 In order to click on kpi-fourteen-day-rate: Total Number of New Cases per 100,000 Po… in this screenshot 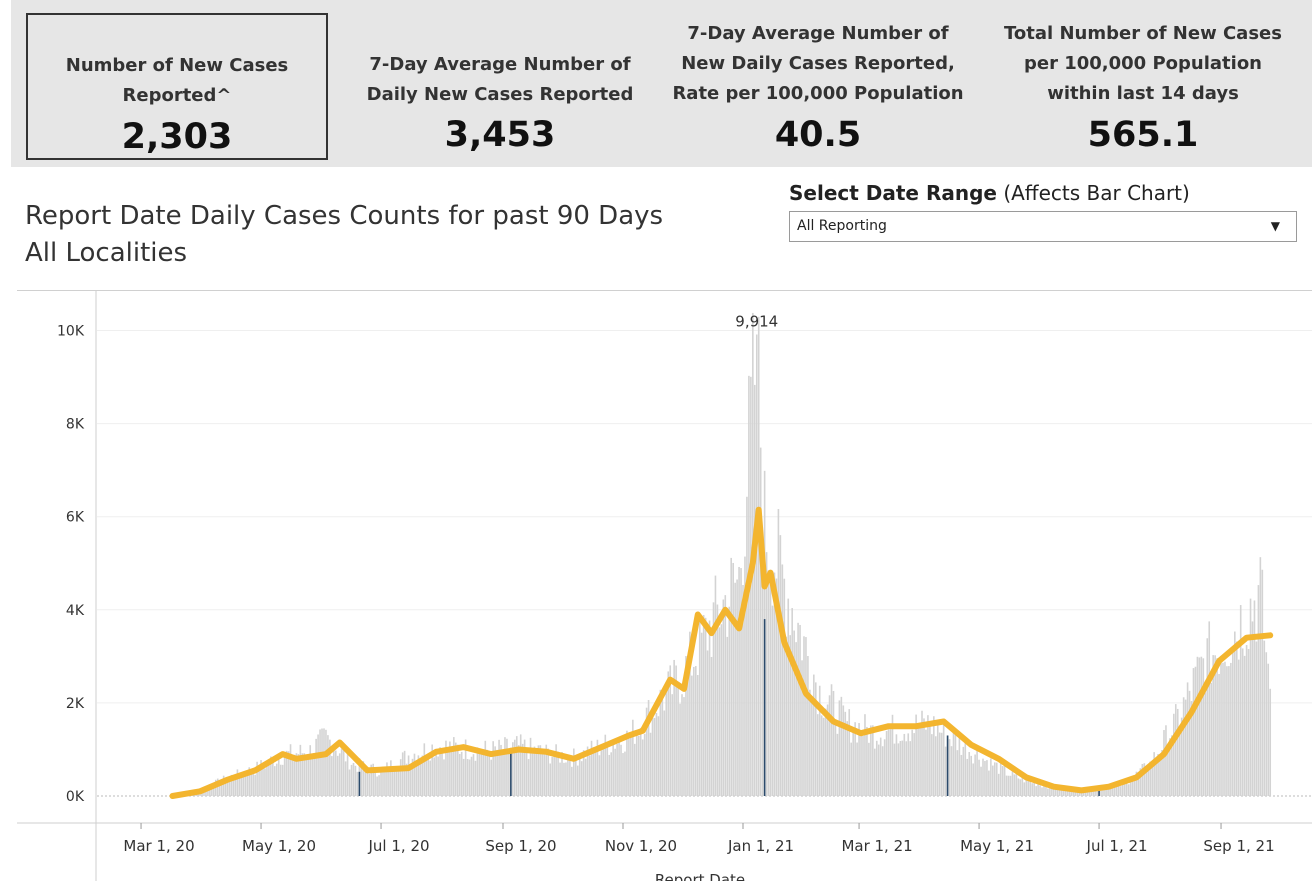, I will do `click(1143, 83)`.